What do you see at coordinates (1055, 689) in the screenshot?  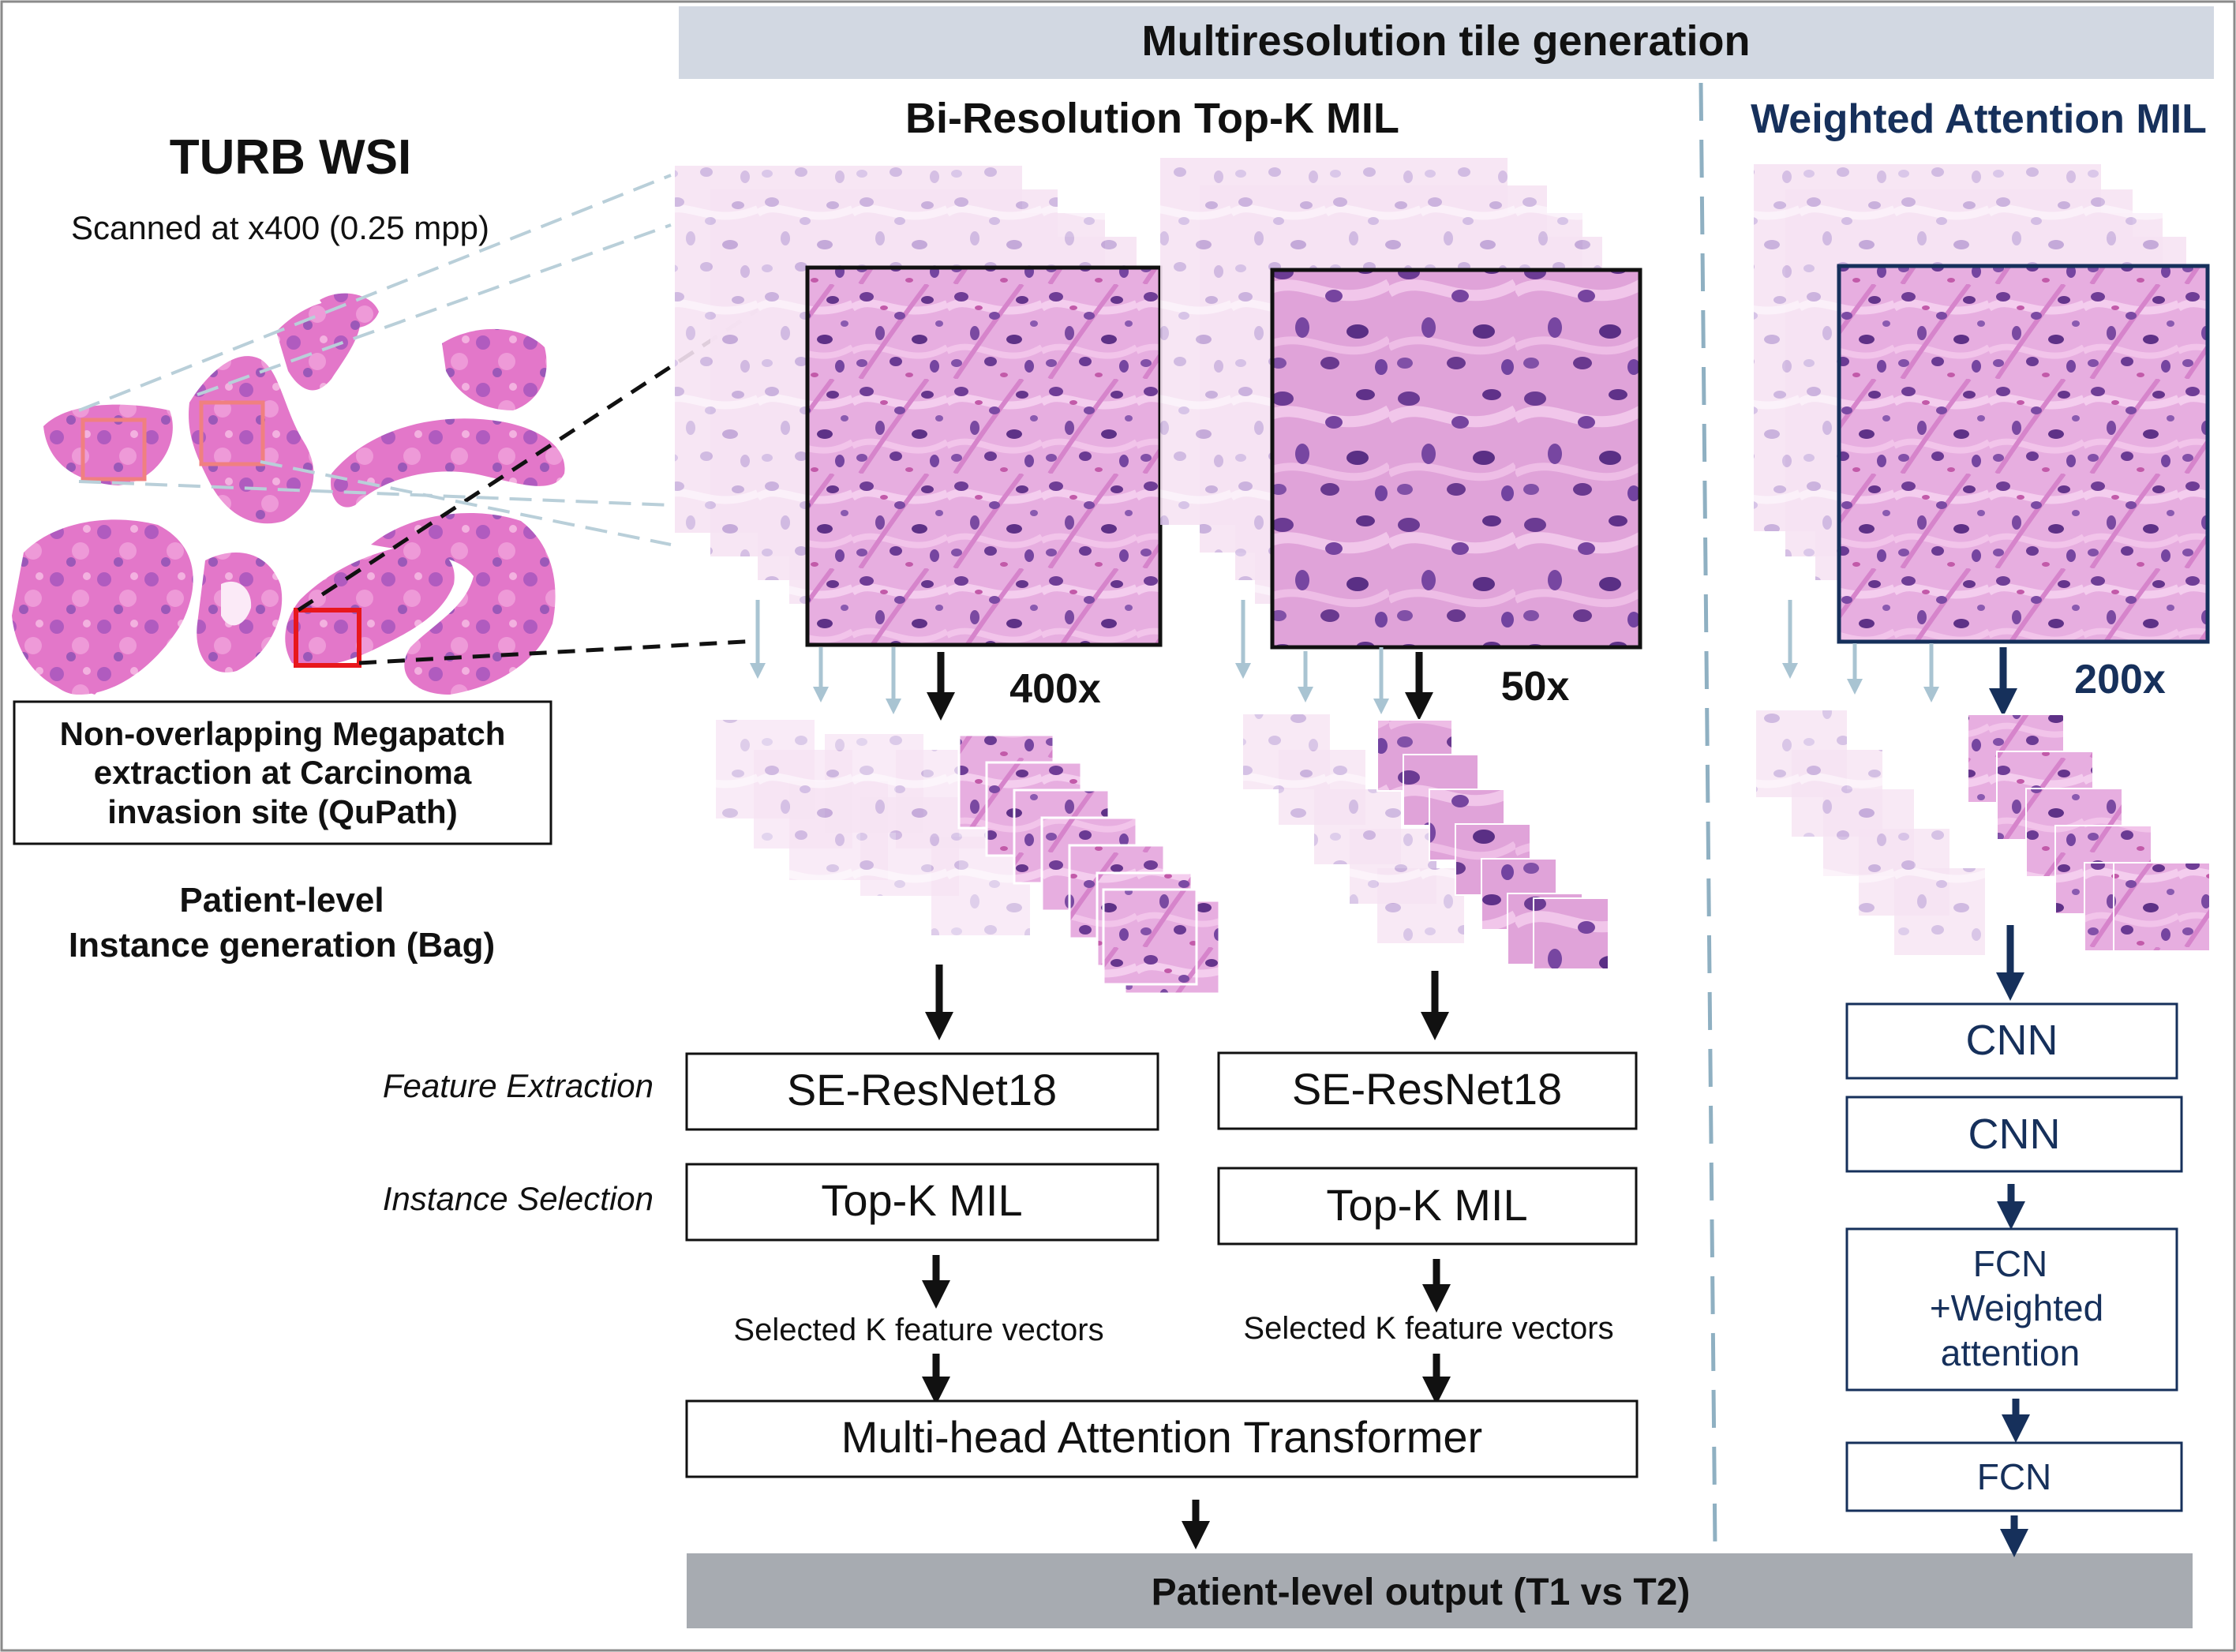 I see `magnification-400x: 400x` at bounding box center [1055, 689].